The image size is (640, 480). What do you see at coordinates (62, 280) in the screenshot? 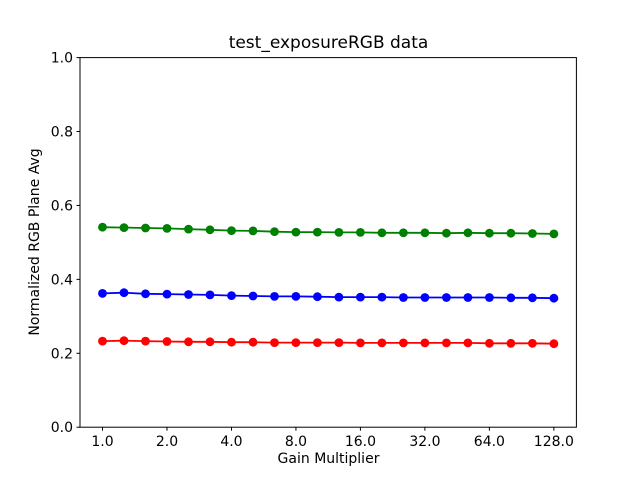
I see `y-tick-label: 0.4` at bounding box center [62, 280].